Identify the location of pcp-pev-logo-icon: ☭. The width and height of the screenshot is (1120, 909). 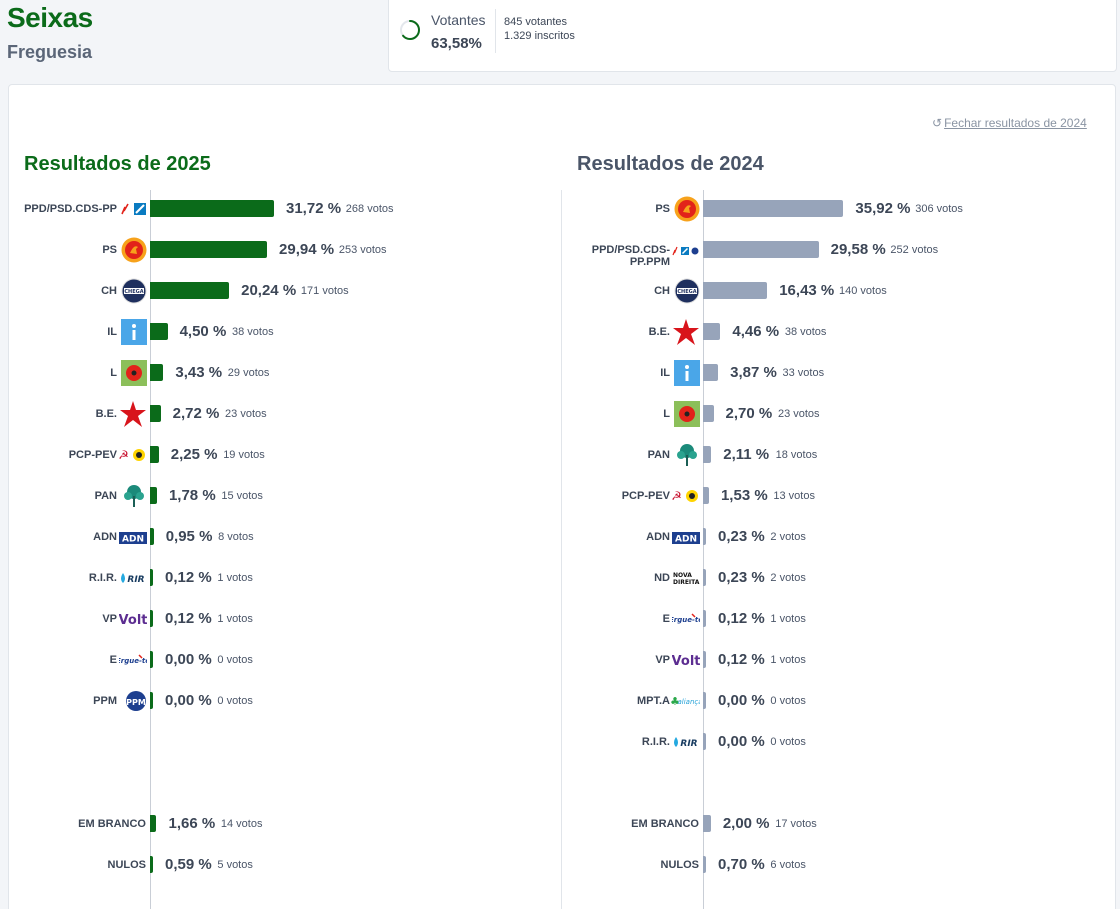
(685, 498).